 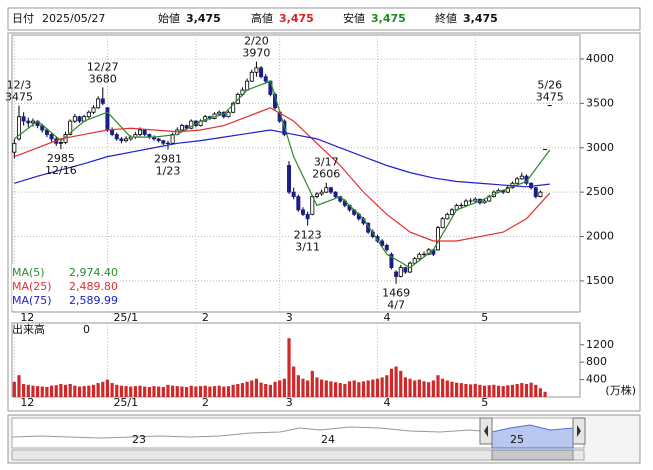 What do you see at coordinates (28, 272) in the screenshot?
I see `legend-name: MA(5)` at bounding box center [28, 272].